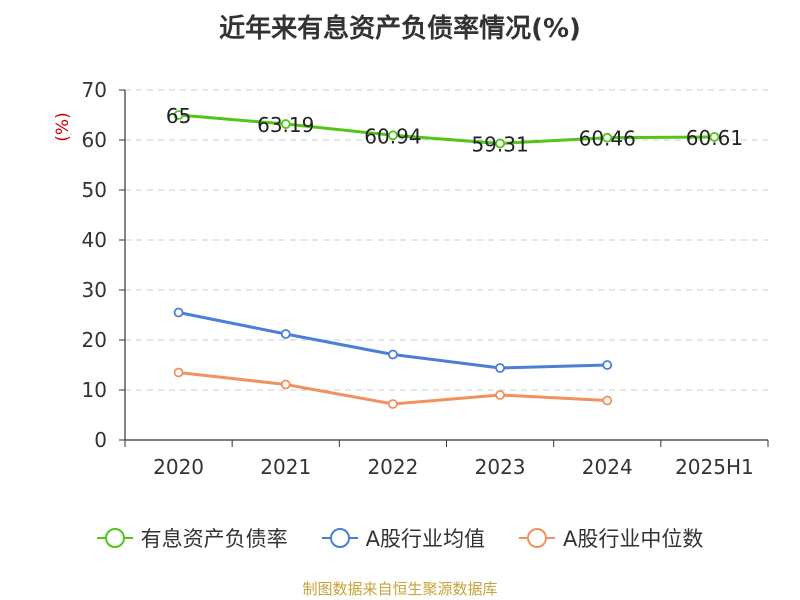  Describe the element at coordinates (178, 467) in the screenshot. I see `x-tick-label: 2020` at that location.